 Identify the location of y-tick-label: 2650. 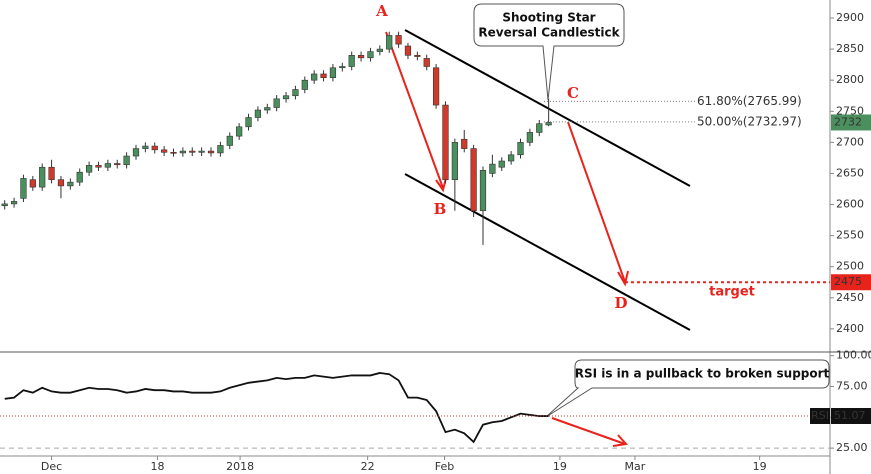
(850, 172).